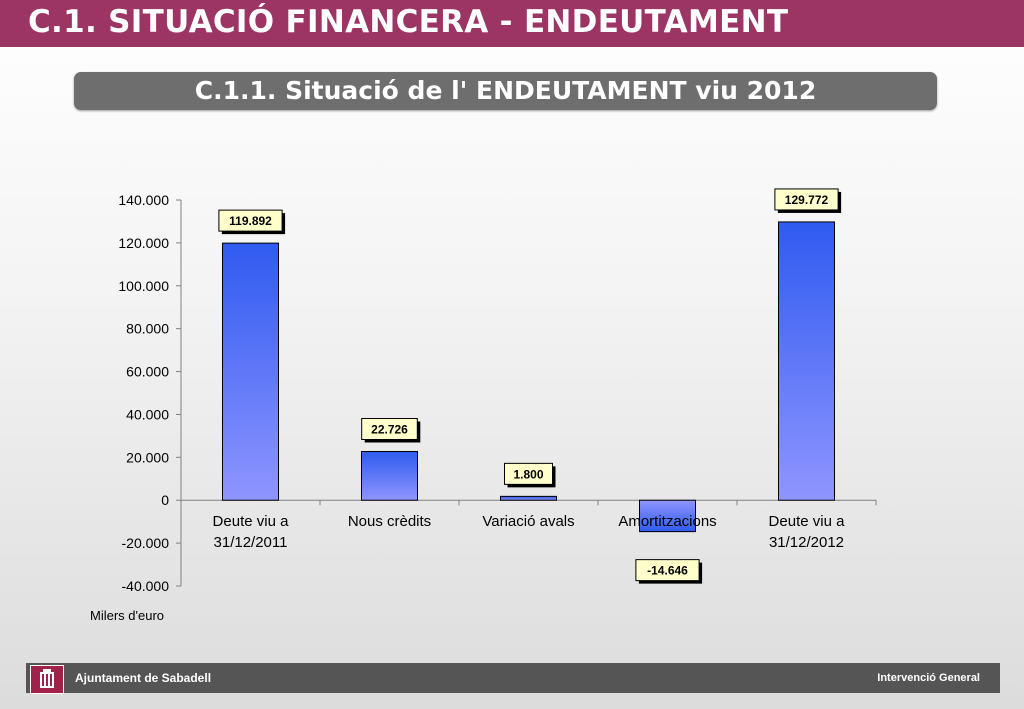 The height and width of the screenshot is (709, 1024). Describe the element at coordinates (513, 678) in the screenshot. I see `footer-bar` at that location.